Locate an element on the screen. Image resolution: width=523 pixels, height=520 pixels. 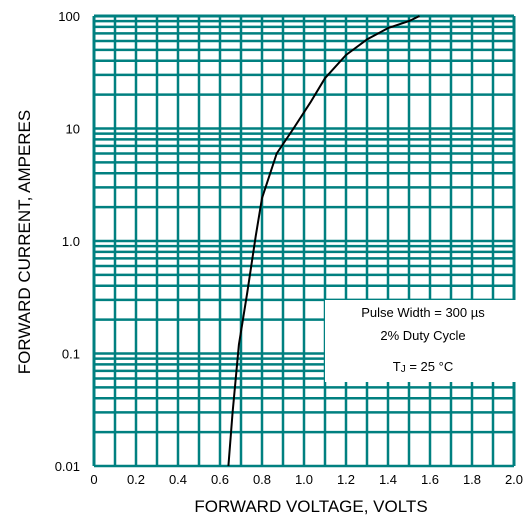
x-tick-label: 0.4 is located at coordinates (178, 479).